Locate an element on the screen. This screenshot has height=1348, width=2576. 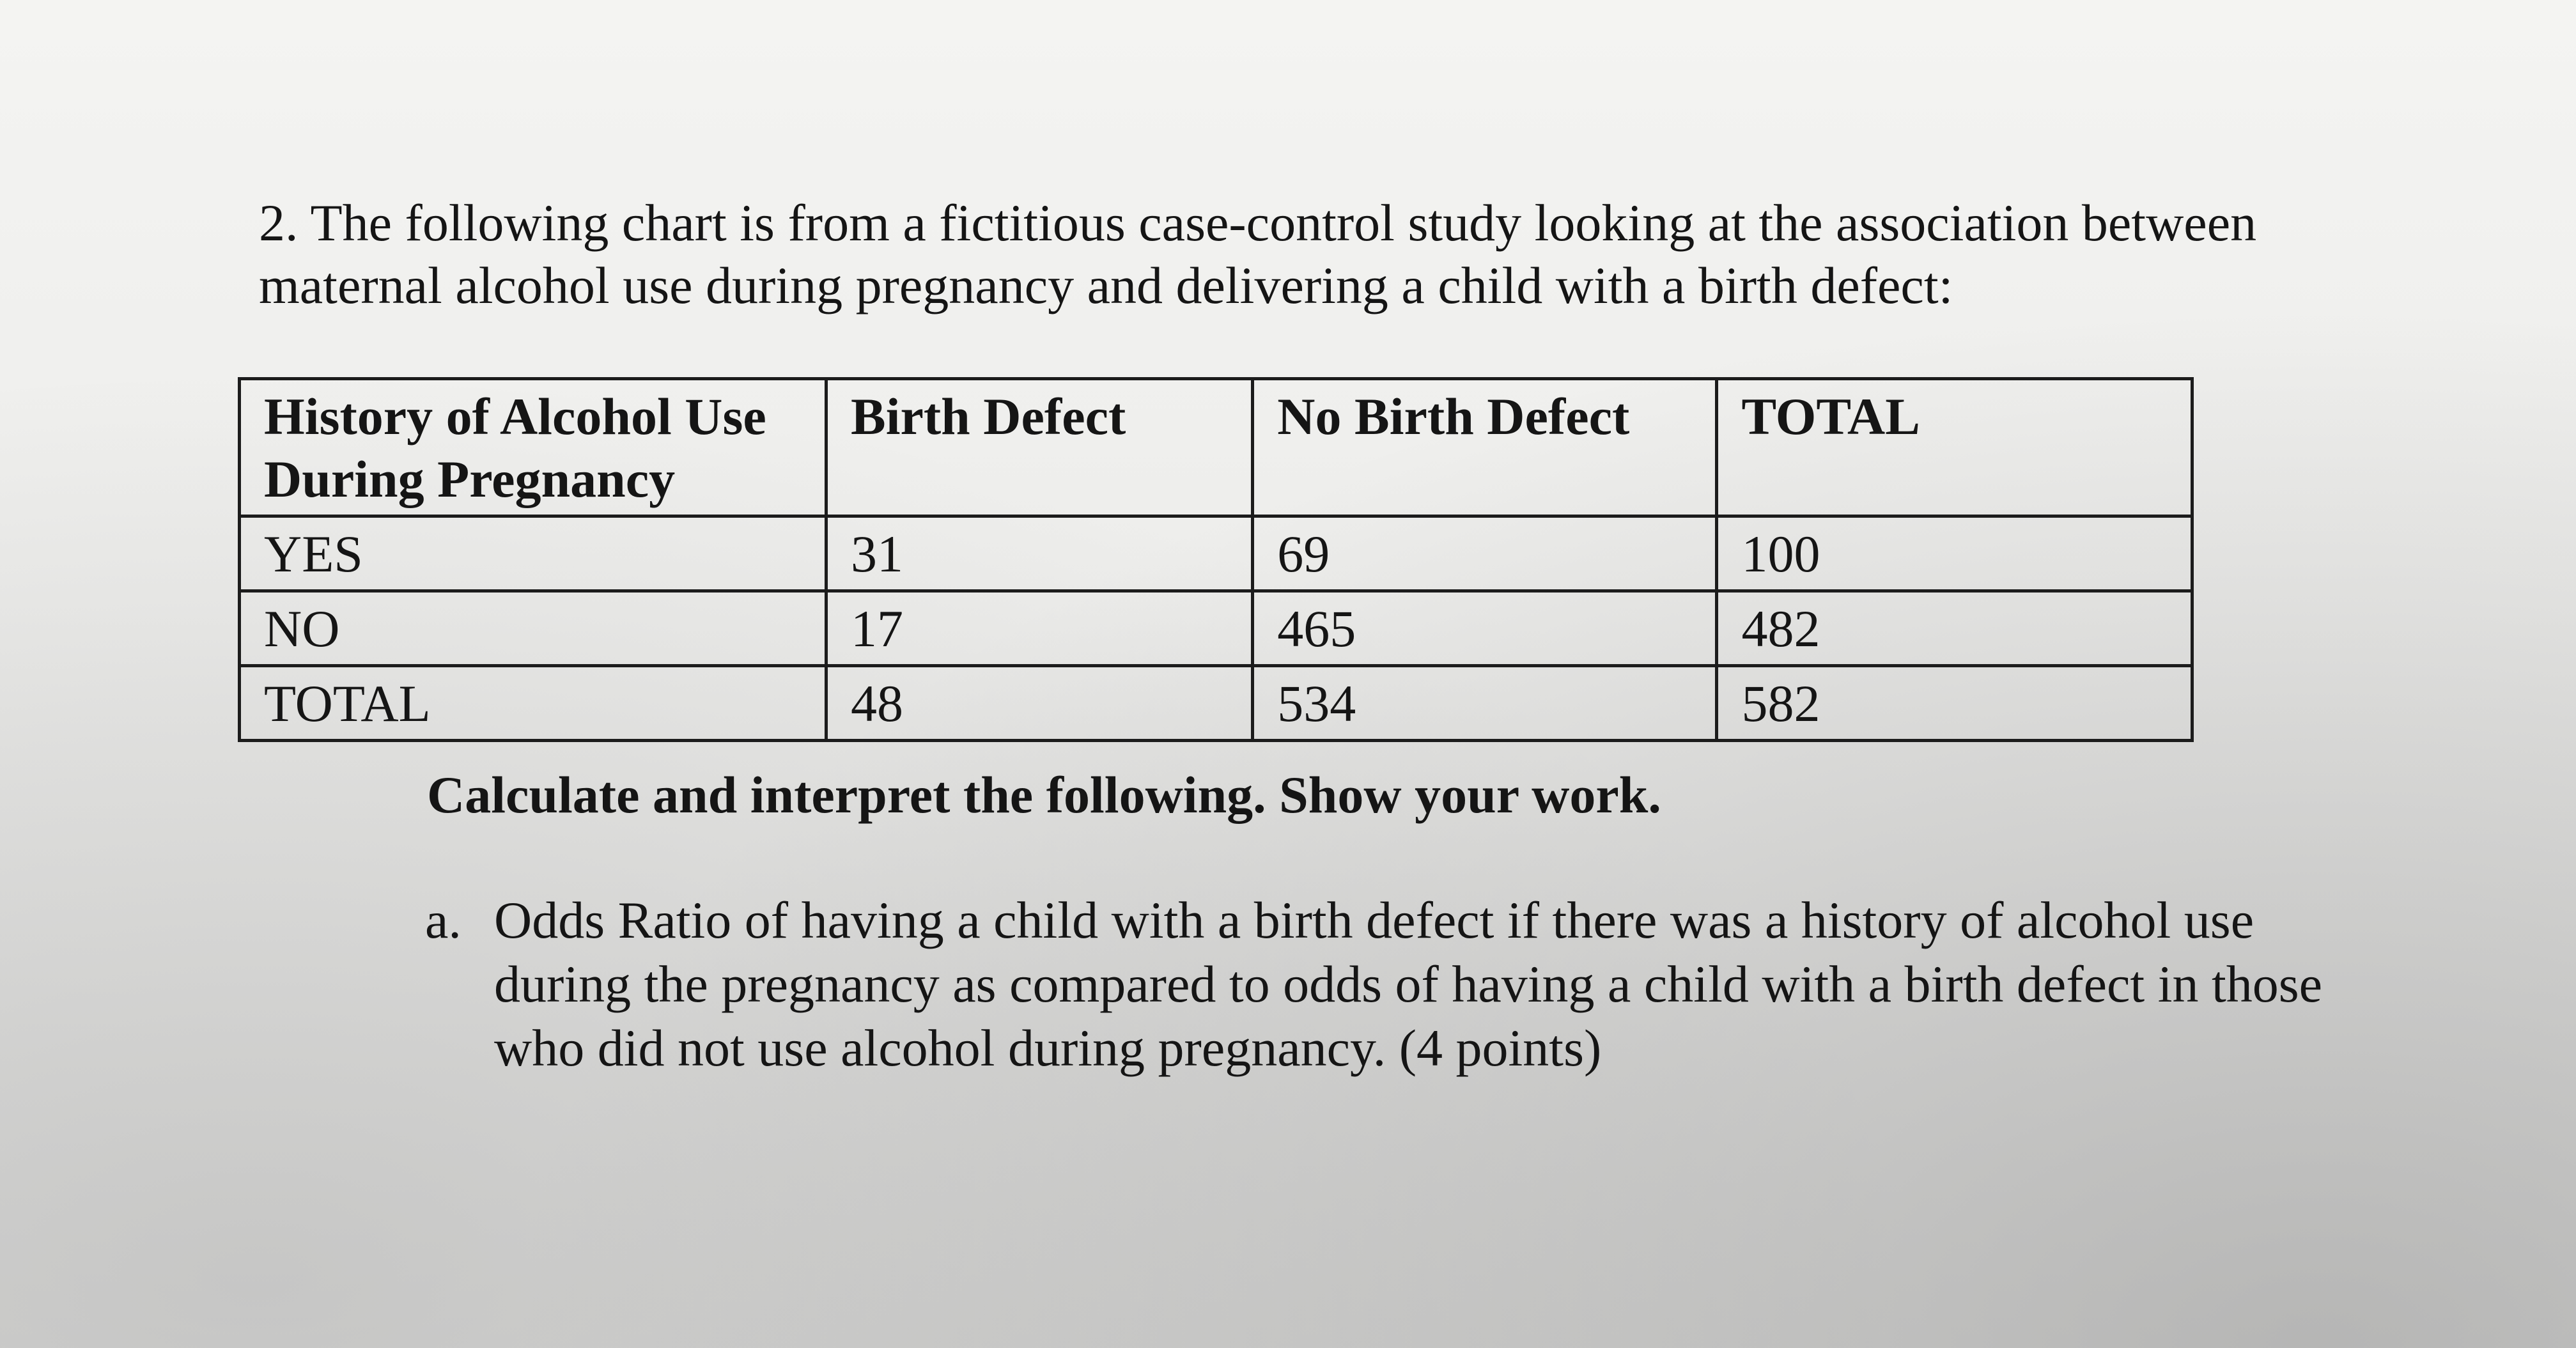
table-row: YES 31 69 100 is located at coordinates (1216, 554).